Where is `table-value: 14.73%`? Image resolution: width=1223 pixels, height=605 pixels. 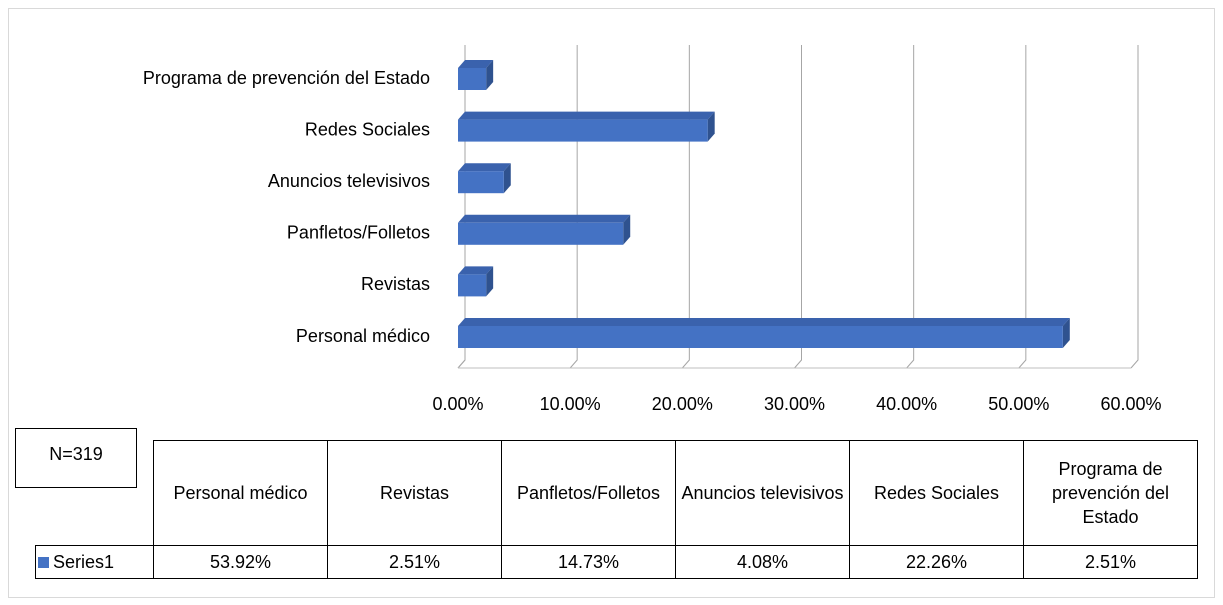
table-value: 14.73% is located at coordinates (588, 562).